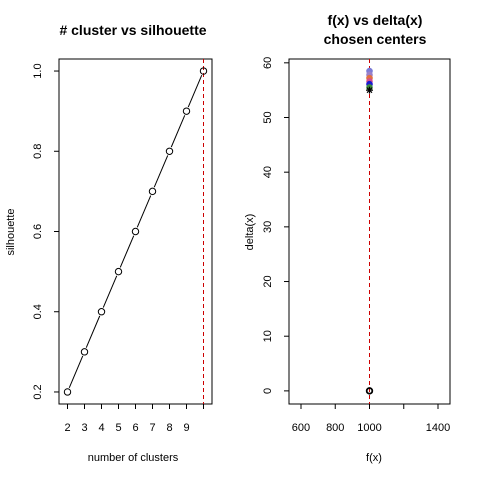 This screenshot has height=480, width=480. I want to click on x-tick-label: 8, so click(169, 428).